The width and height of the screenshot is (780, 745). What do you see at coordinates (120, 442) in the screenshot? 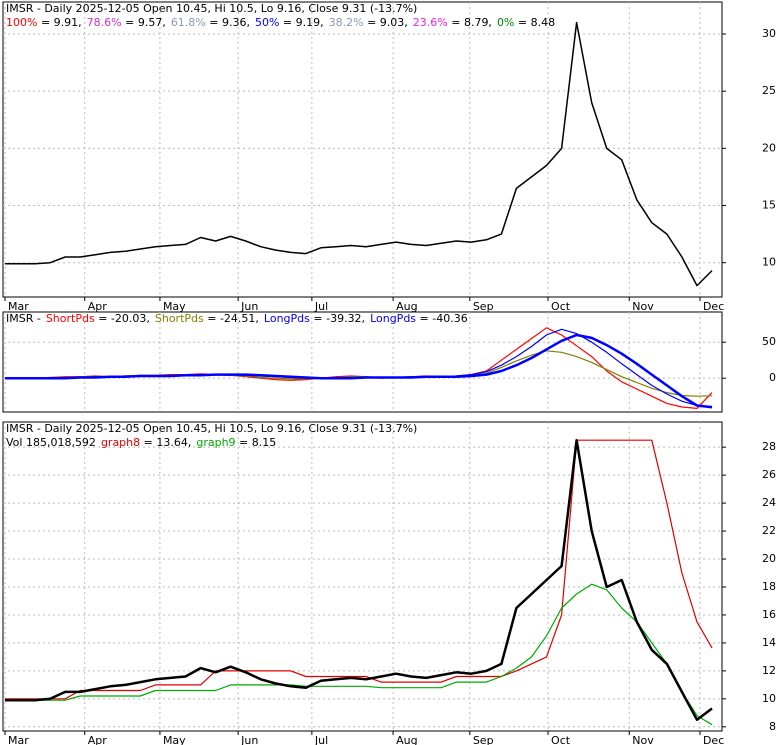
I see `legend-name: graph8` at bounding box center [120, 442].